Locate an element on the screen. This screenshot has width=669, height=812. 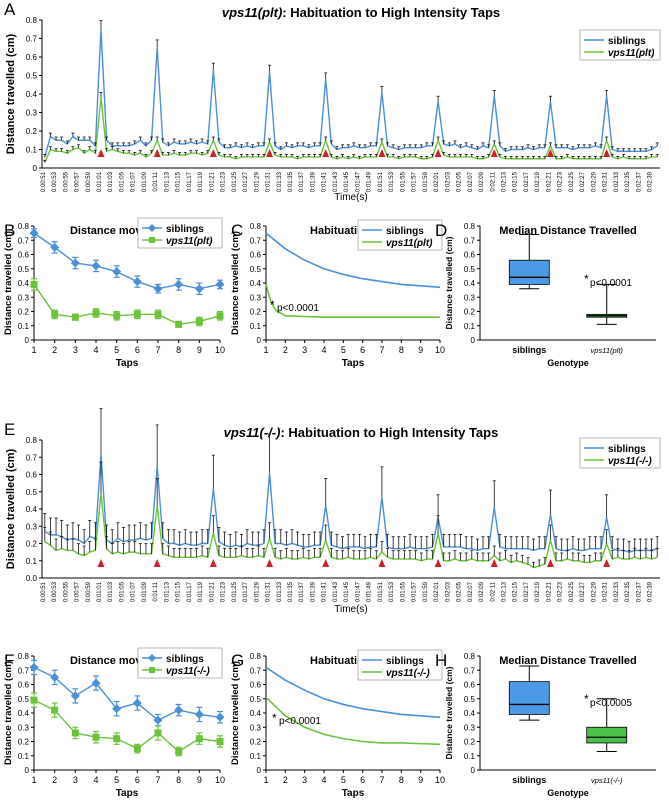
x-tick-label: 0:01:23 is located at coordinates (224, 591).